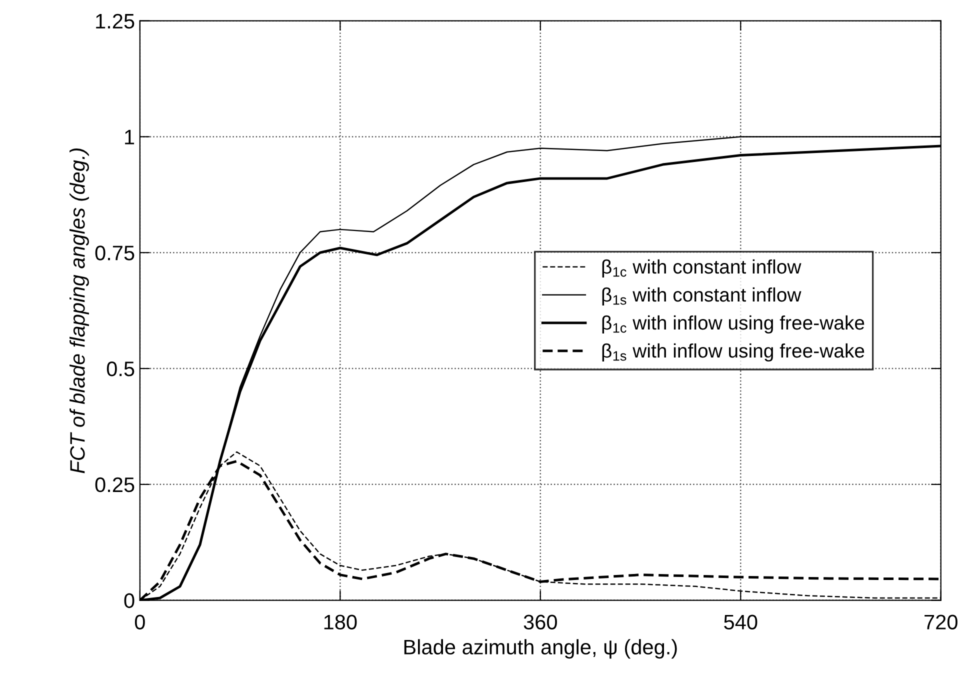 Image resolution: width=965 pixels, height=694 pixels. I want to click on x-tick-label: 360, so click(540, 622).